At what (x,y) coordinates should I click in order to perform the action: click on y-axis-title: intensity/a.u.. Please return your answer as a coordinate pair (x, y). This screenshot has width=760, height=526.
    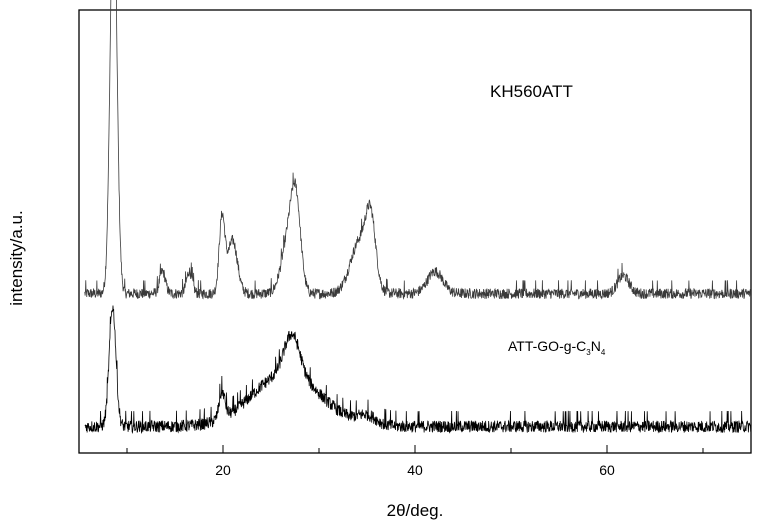
    Looking at the image, I should click on (16, 257).